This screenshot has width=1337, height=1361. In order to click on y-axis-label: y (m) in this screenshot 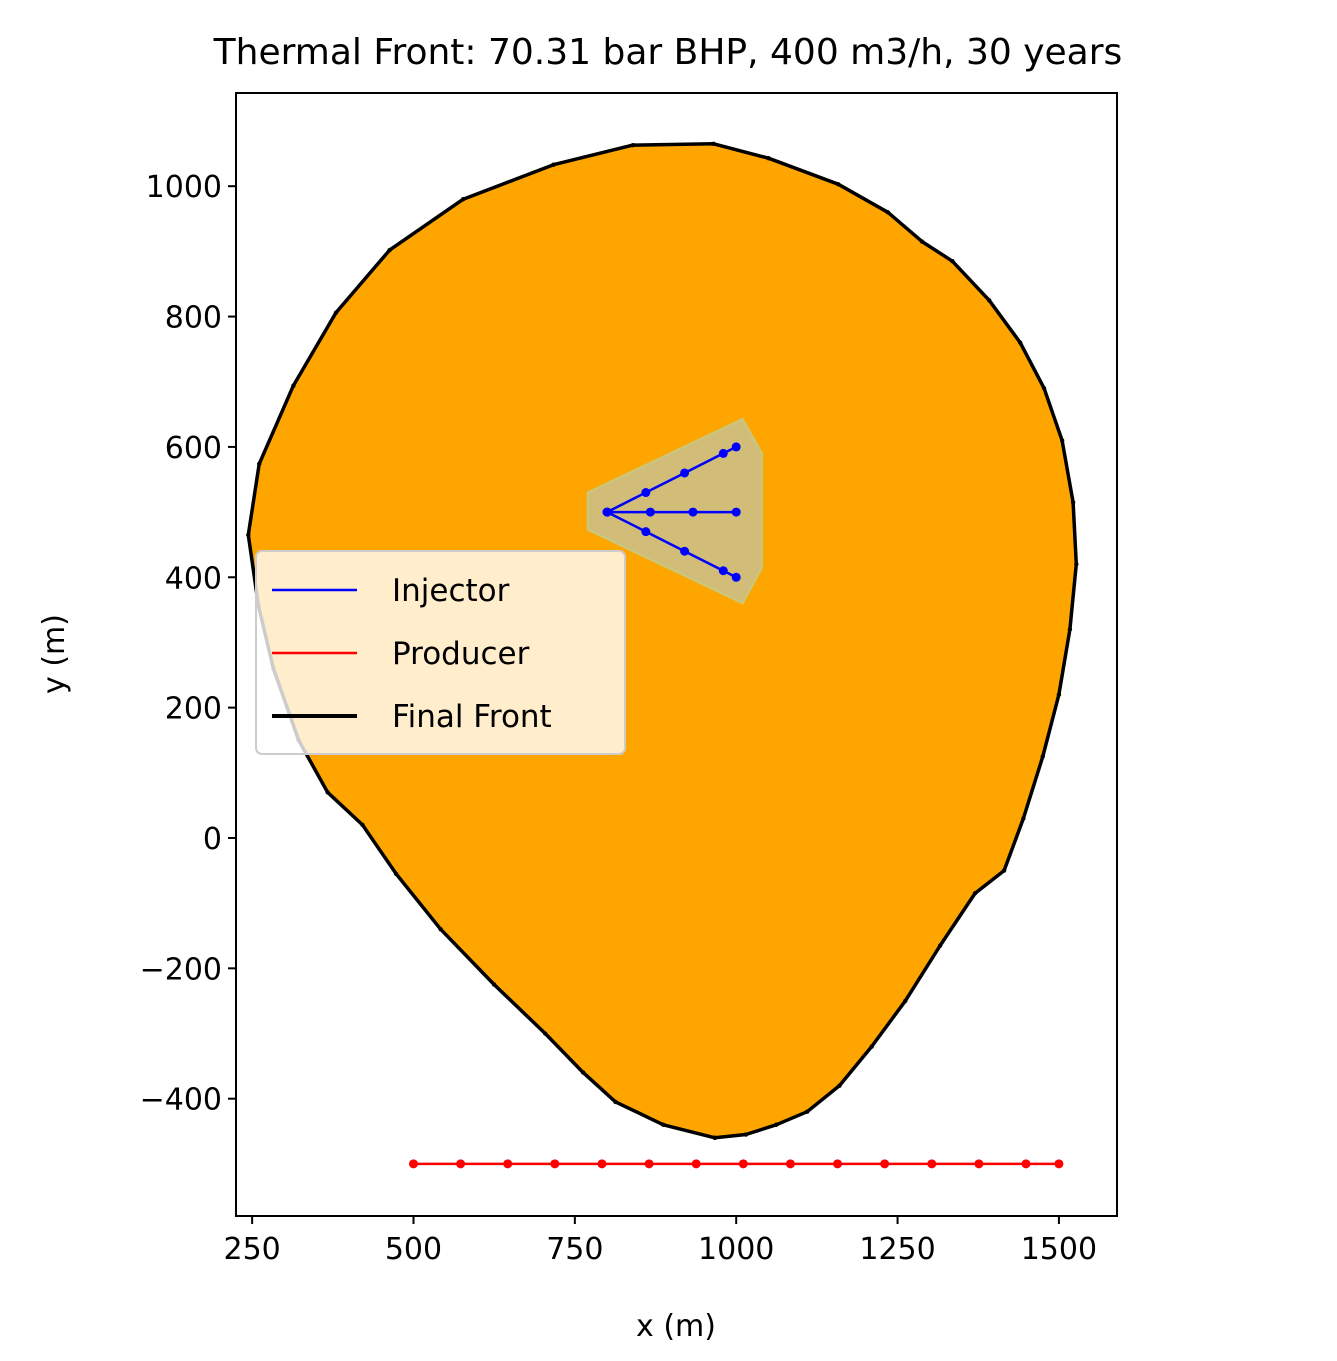, I will do `click(54, 654)`.